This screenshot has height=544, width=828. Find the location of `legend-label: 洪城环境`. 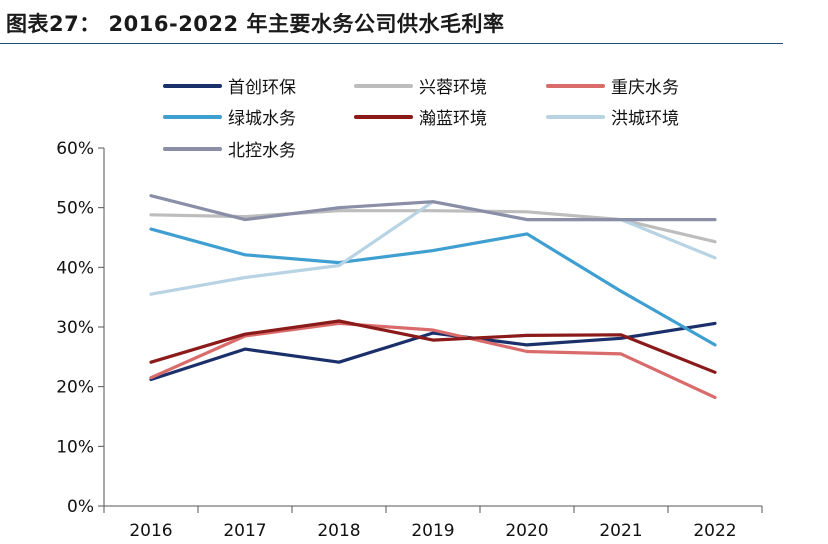

legend-label: 洪城环境 is located at coordinates (645, 119).